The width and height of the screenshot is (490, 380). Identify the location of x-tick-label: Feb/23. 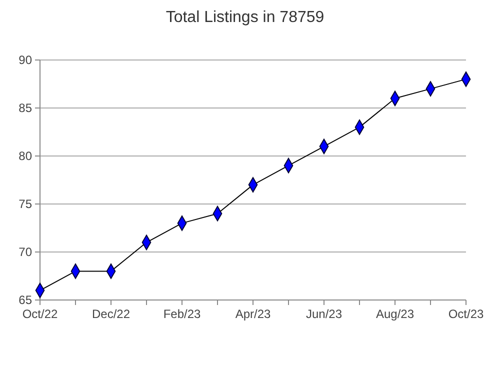
(182, 314).